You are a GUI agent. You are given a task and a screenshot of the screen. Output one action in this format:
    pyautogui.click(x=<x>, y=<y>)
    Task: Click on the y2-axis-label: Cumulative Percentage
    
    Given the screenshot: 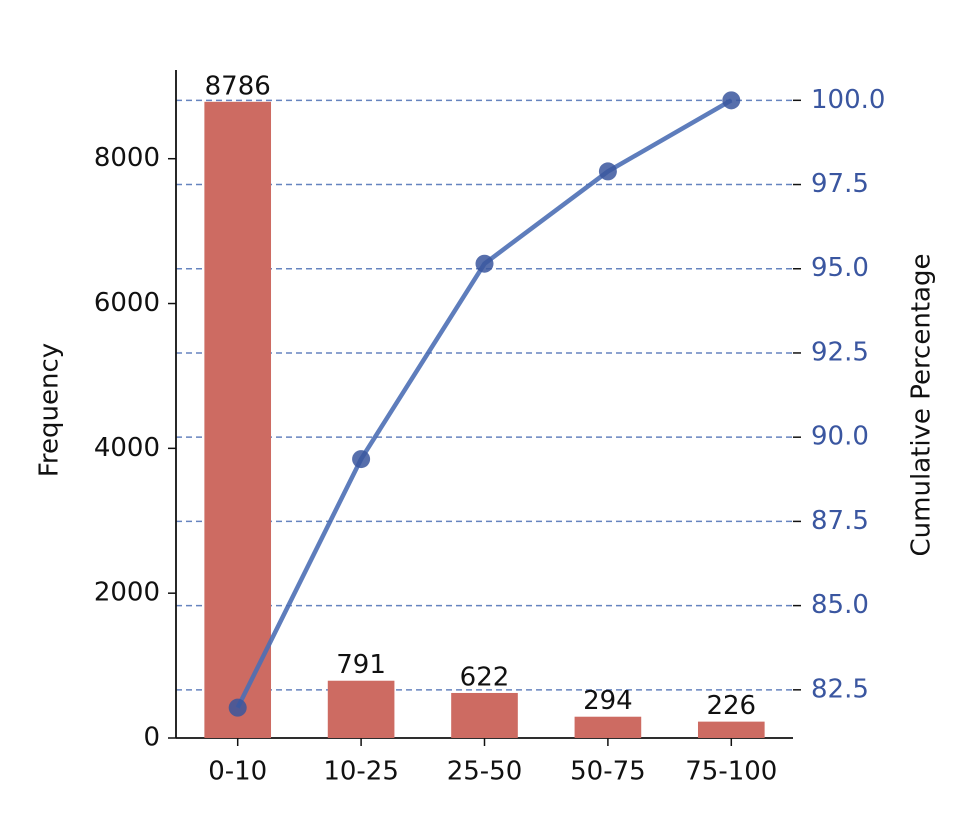 What is the action you would take?
    pyautogui.click(x=922, y=405)
    